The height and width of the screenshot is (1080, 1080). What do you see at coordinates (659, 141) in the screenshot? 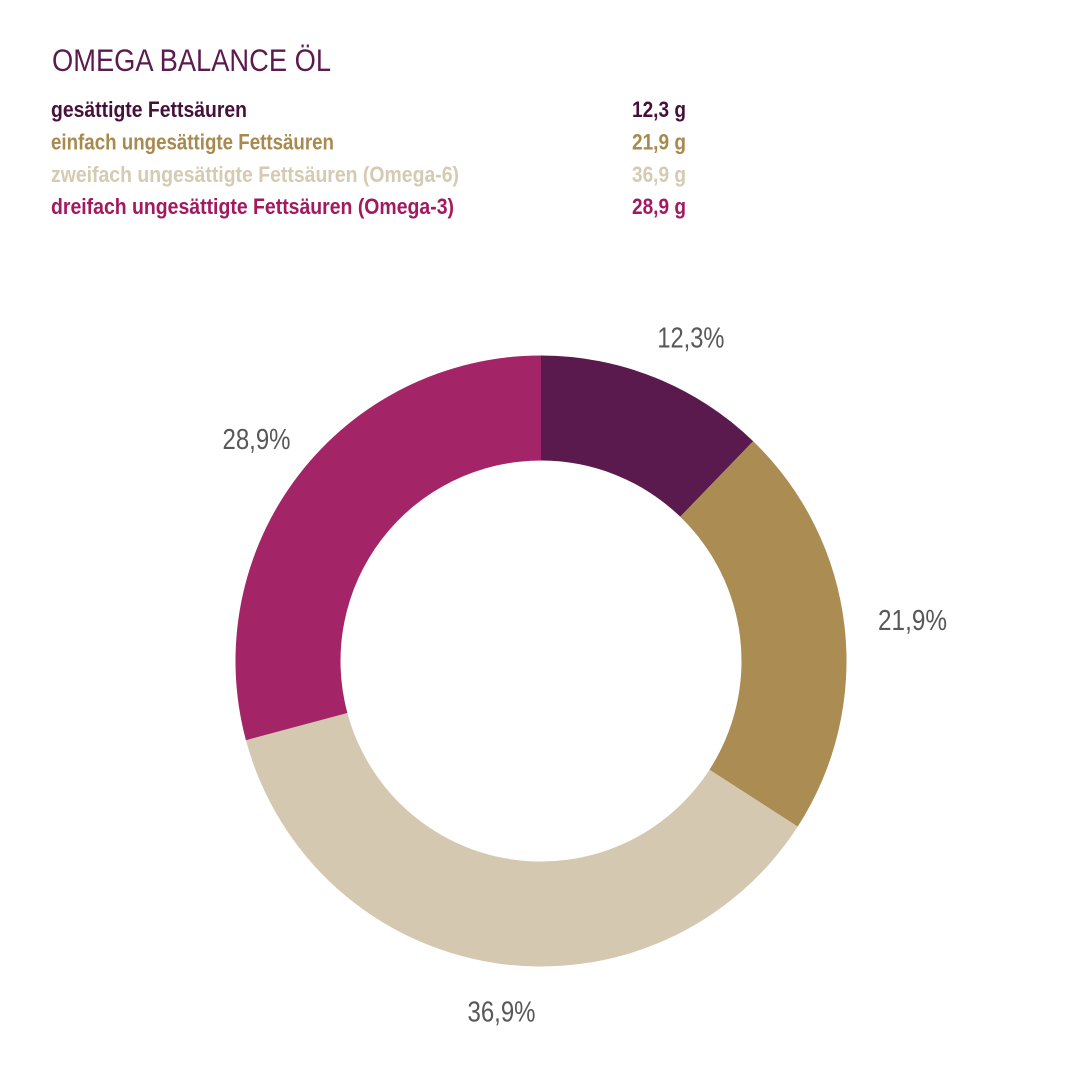
I see `svg-text: 21,9 g` at bounding box center [659, 141].